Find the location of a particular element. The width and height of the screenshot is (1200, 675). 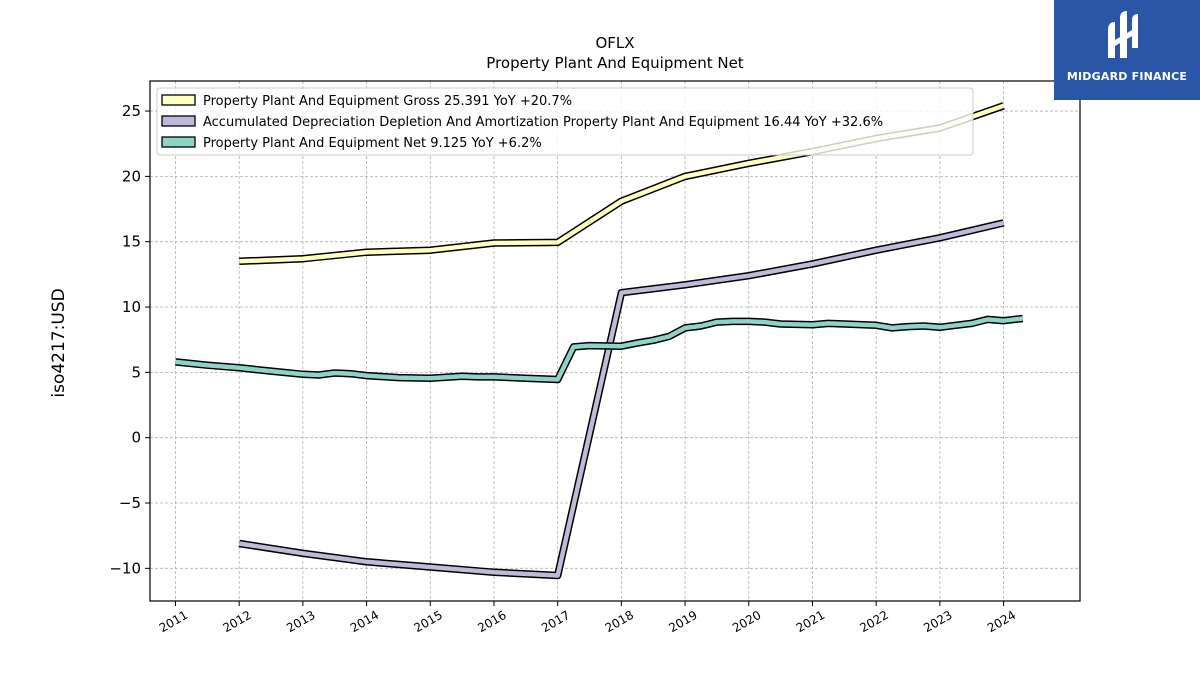

x-tick-label: 2013 is located at coordinates (300, 621).